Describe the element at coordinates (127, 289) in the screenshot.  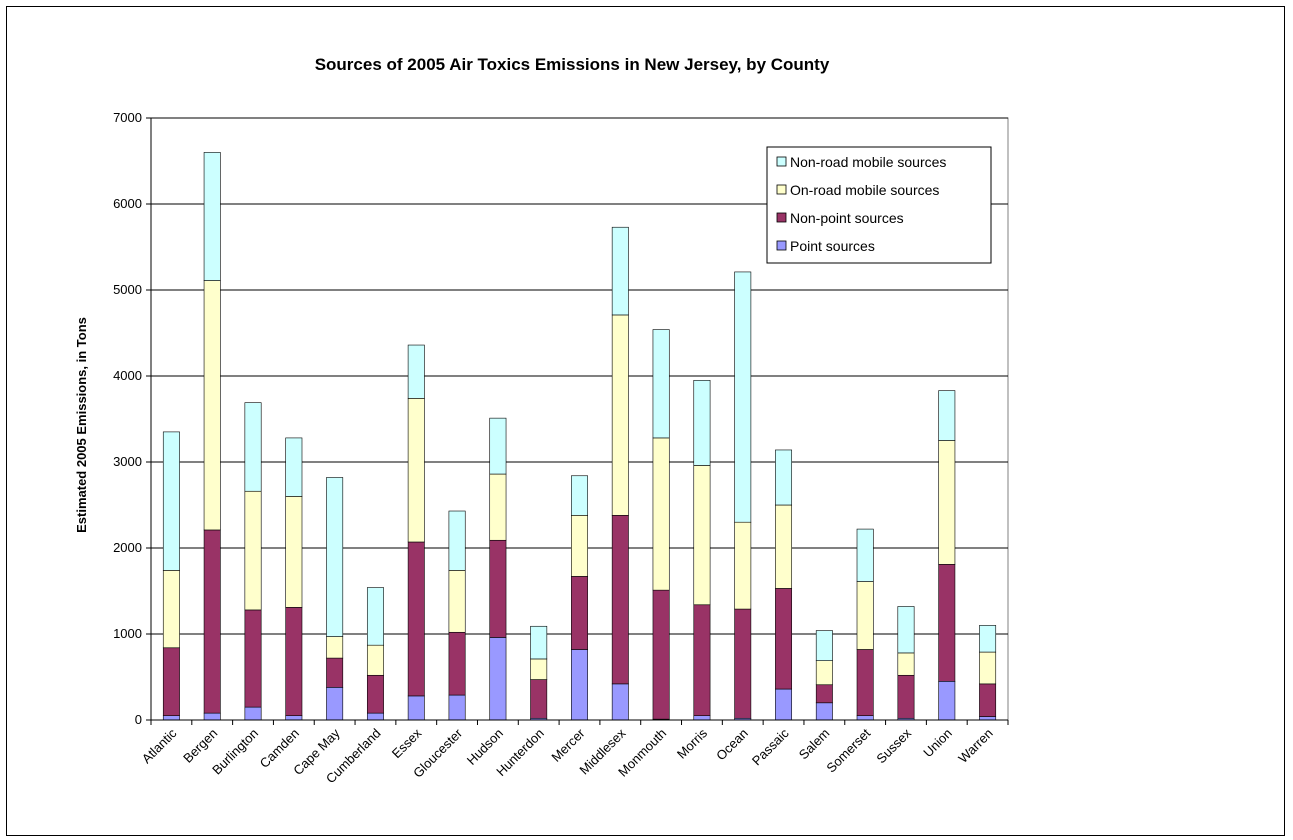
I see `y-tick-label: 5000` at that location.